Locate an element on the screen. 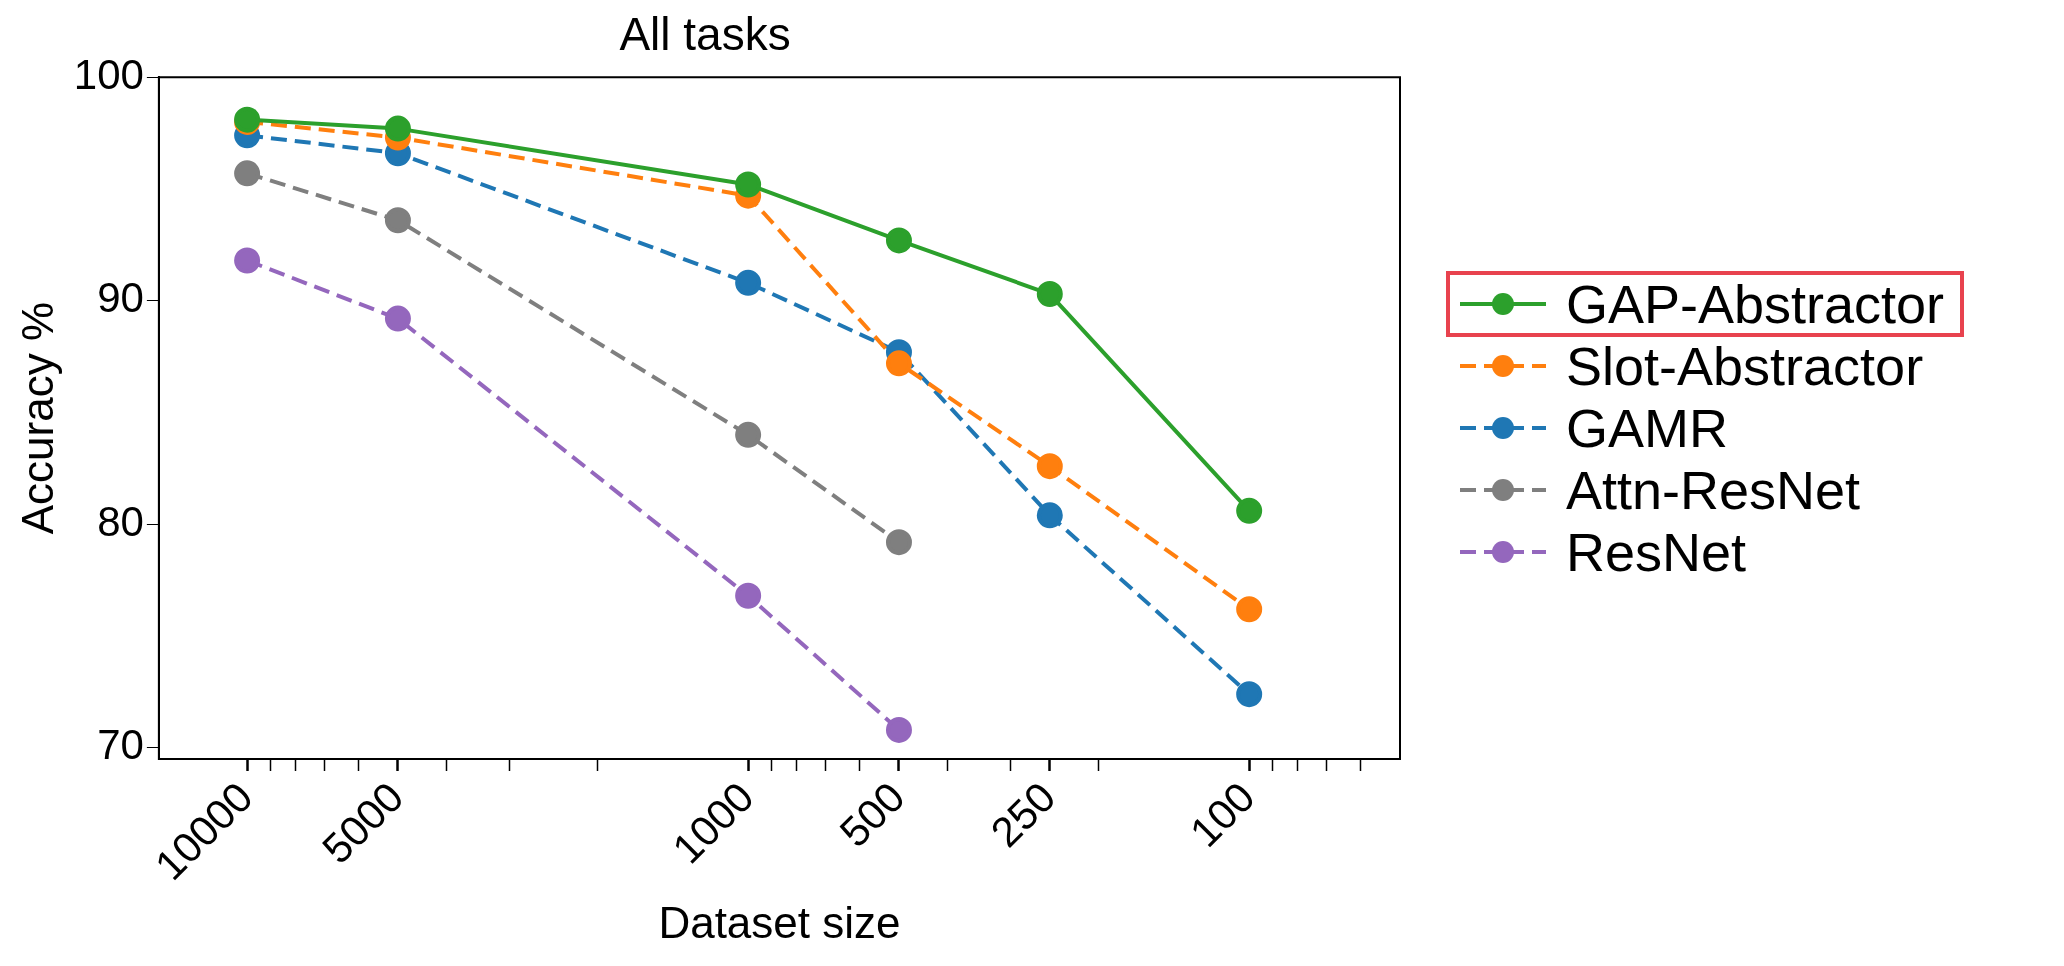 This screenshot has height=966, width=2064. y-tick-label: 90 is located at coordinates (120, 298).